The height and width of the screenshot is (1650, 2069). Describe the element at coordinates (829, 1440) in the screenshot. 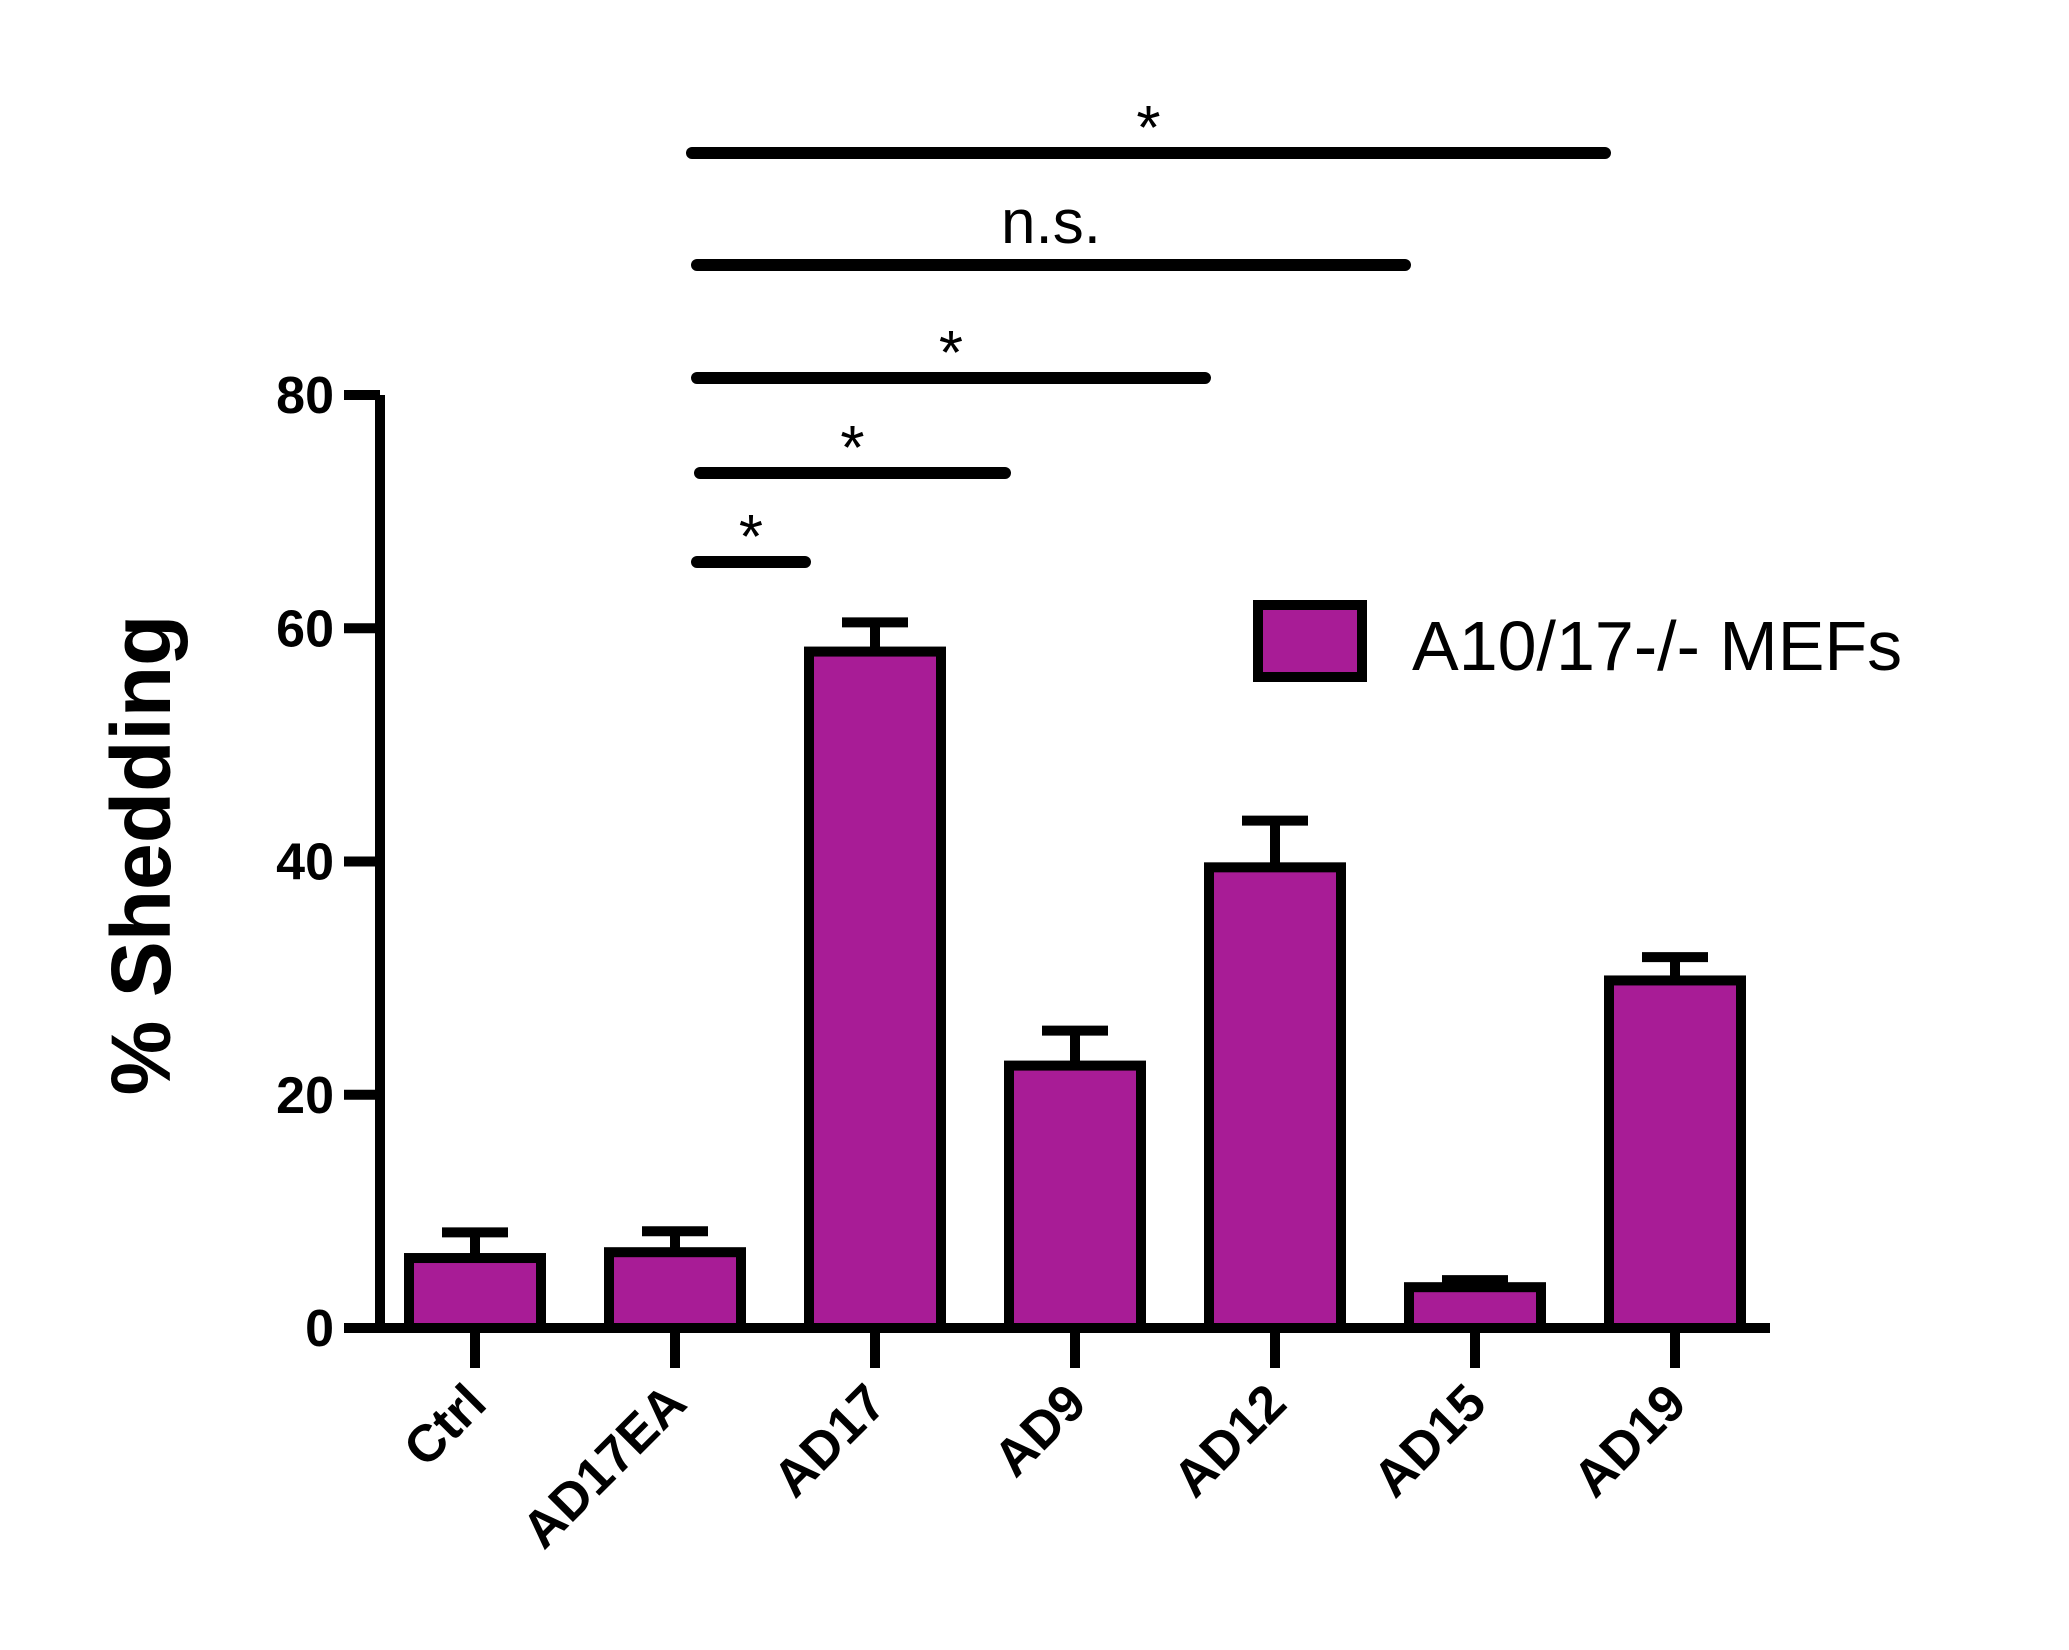

I see `x-tick-label-ad17: AD17` at that location.